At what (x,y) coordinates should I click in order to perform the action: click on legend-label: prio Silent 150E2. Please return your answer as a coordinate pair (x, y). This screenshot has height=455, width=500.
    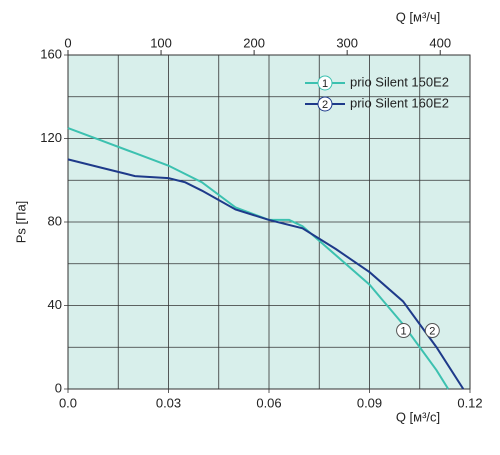
    Looking at the image, I should click on (399, 81).